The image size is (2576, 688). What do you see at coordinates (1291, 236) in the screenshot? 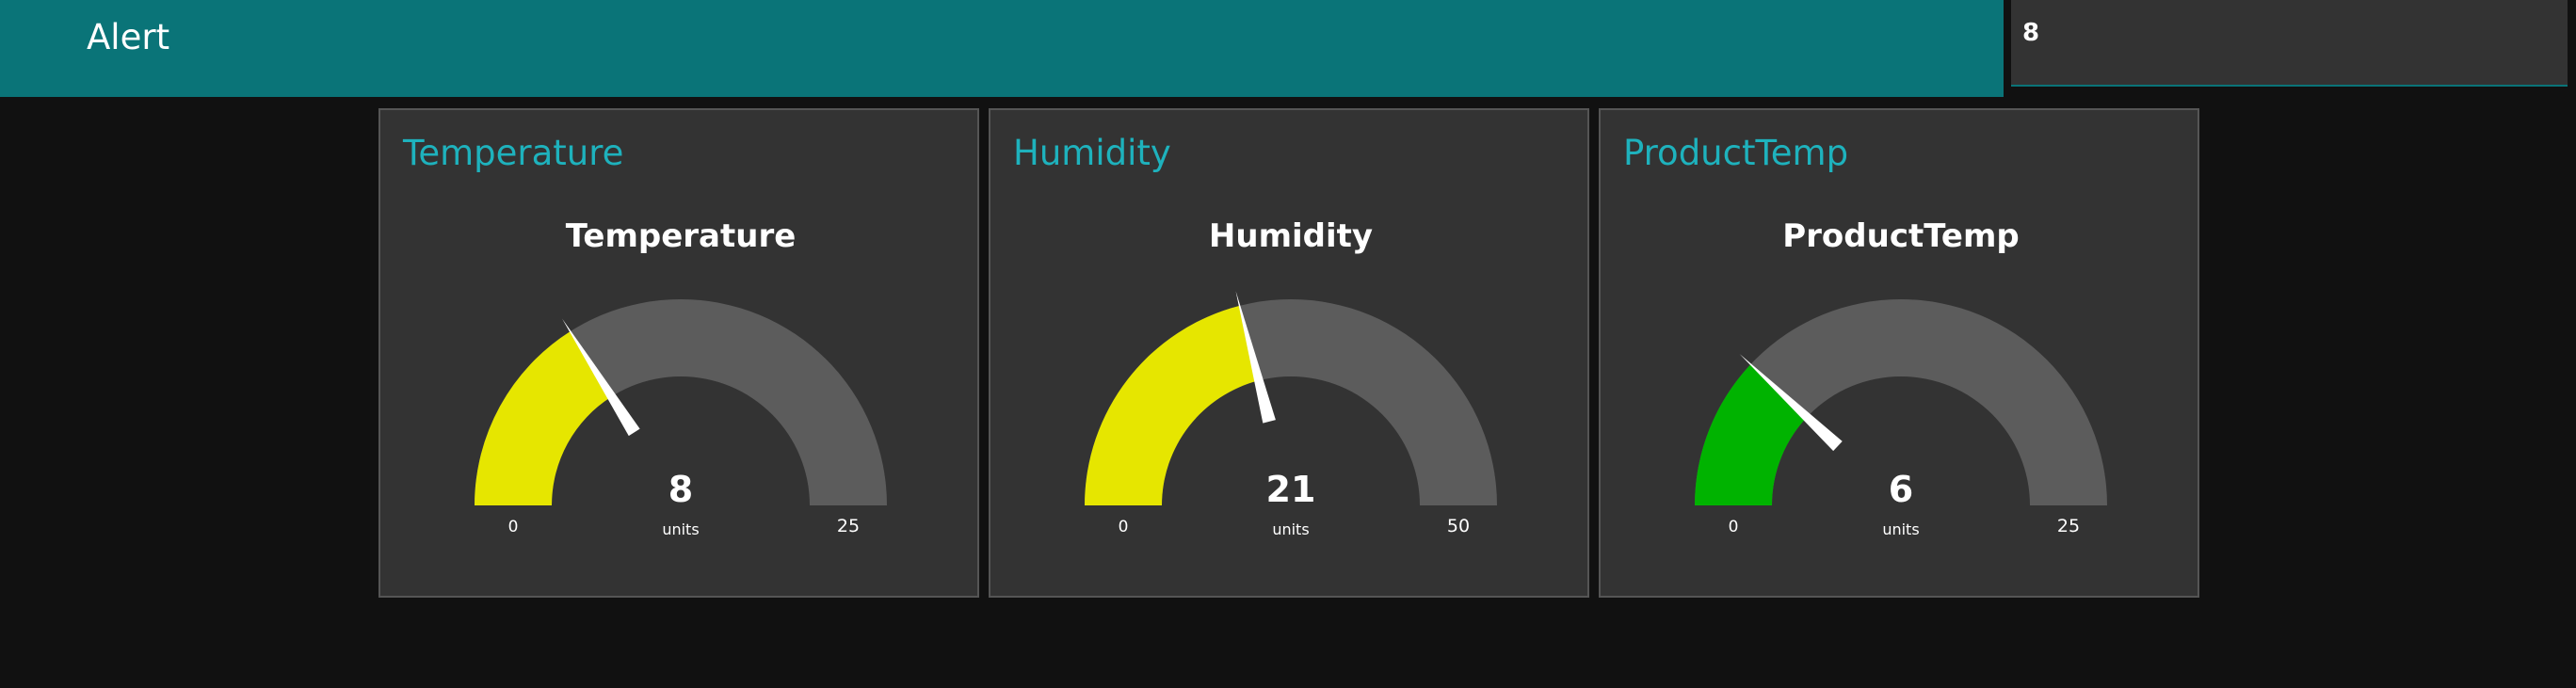
I see `gauge-label: Humidity` at bounding box center [1291, 236].